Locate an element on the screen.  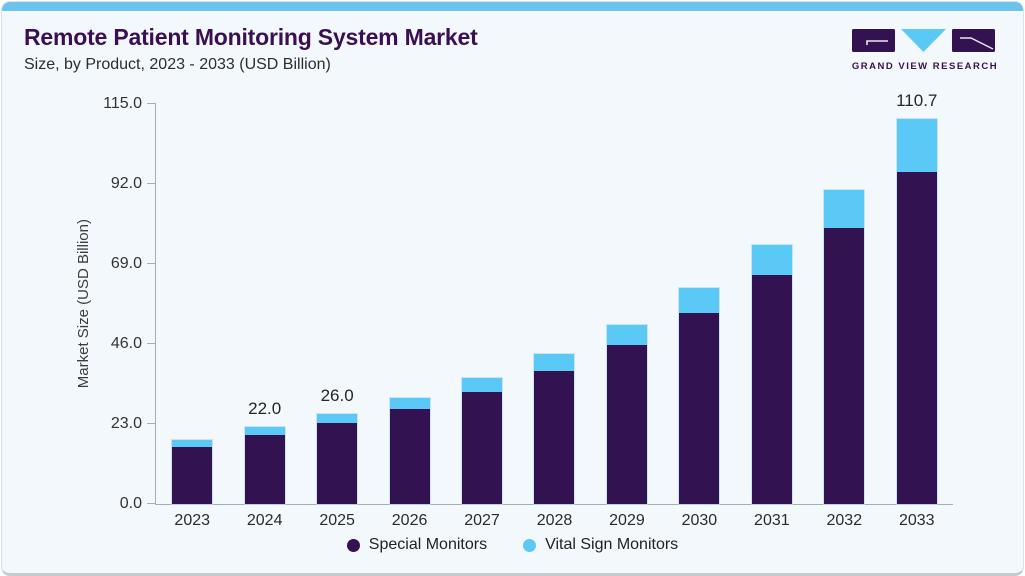
legend-item-special-monitors: Special Monitors is located at coordinates (417, 545).